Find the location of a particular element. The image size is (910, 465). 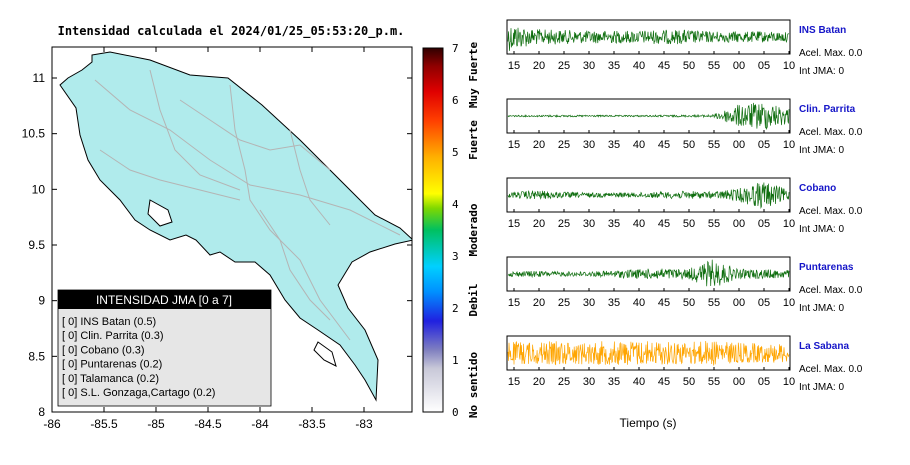

map-x-tick-label: -84.5 is located at coordinates (208, 424).